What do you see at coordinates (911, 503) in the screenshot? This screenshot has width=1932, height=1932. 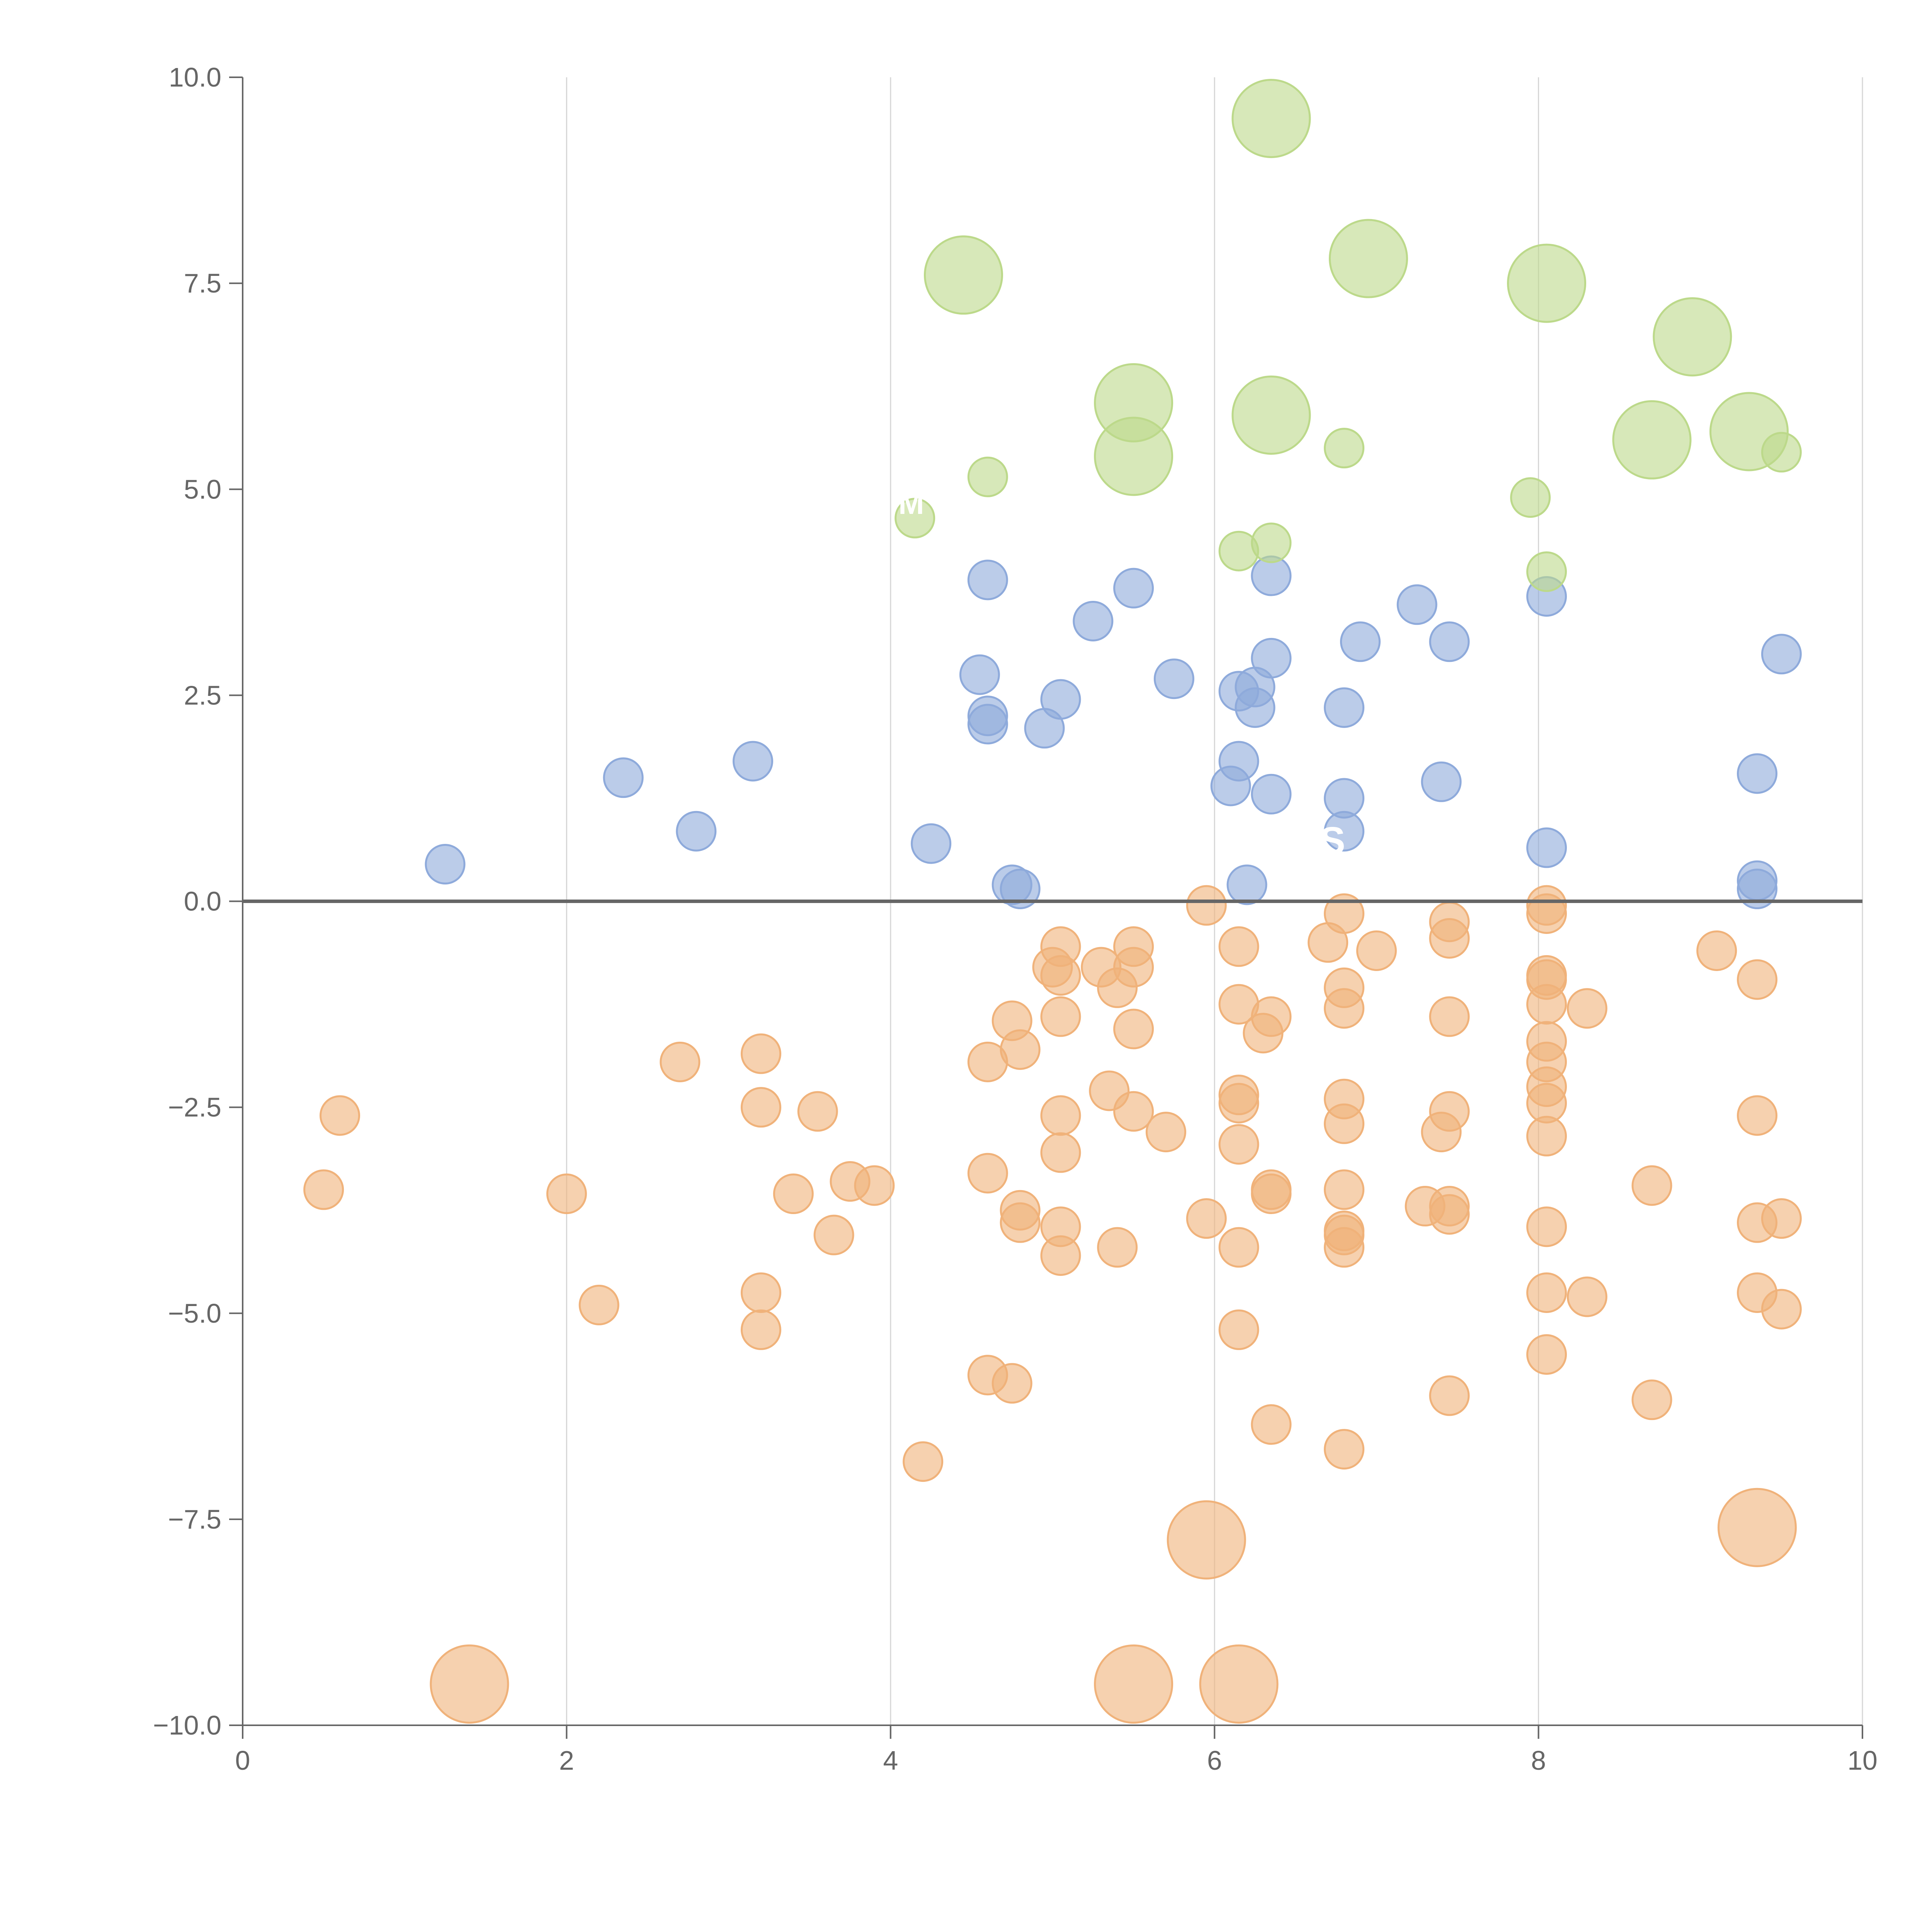 I see `annotation-label-m: M` at bounding box center [911, 503].